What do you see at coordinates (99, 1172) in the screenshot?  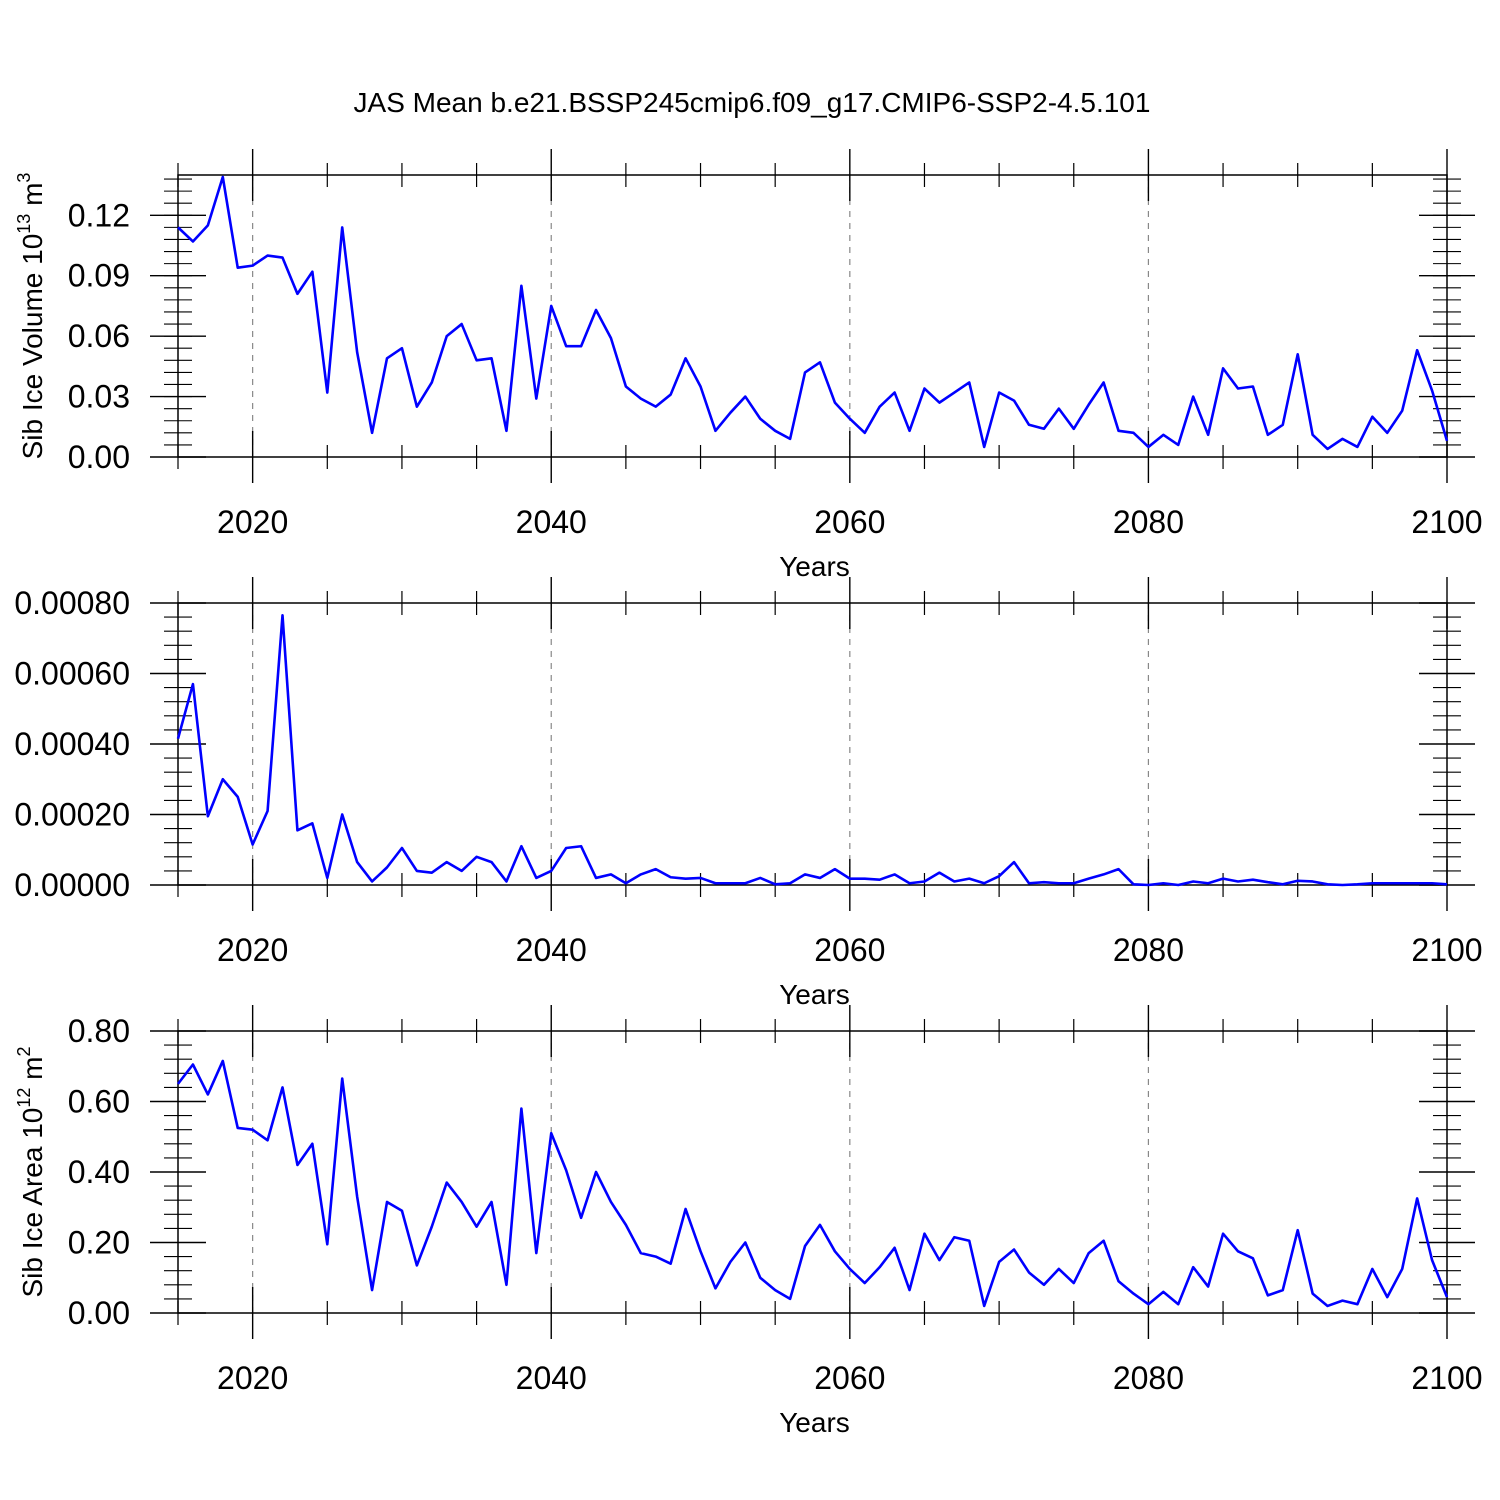 I see `y-tick-label: 0.40` at bounding box center [99, 1172].